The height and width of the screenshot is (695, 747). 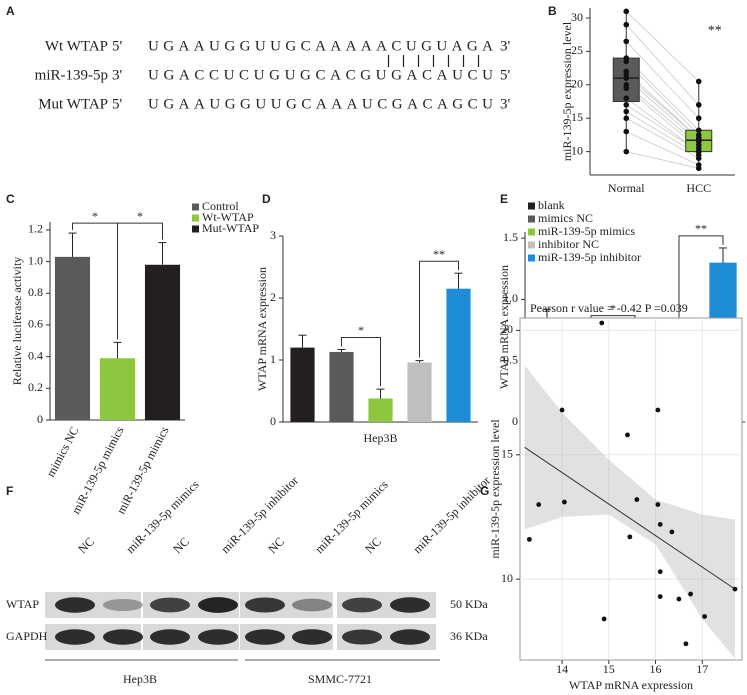 I want to click on seq-bars, so click(x=433, y=61).